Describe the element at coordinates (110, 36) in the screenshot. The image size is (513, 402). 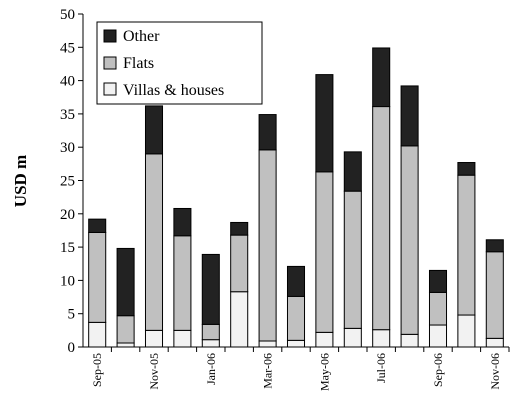
I see `legend-swatch-other` at that location.